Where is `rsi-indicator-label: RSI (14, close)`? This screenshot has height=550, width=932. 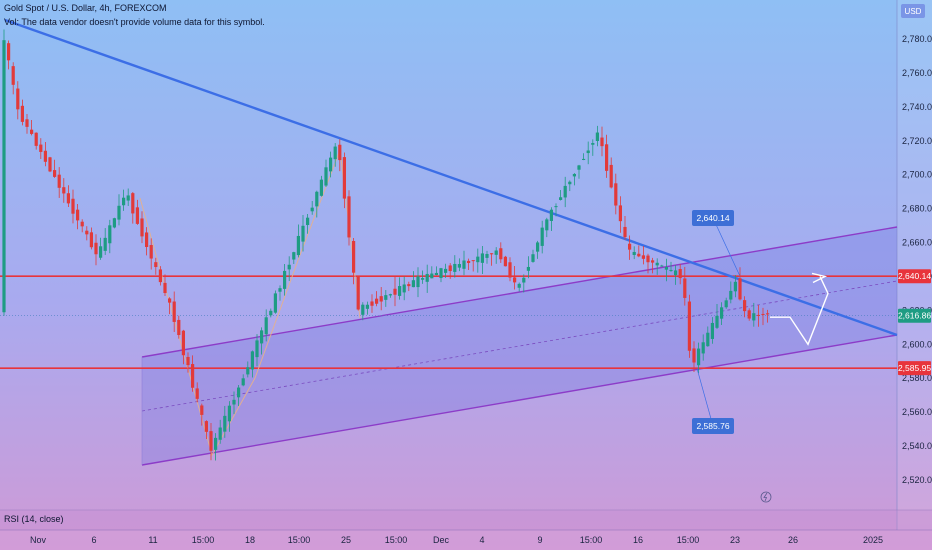
rsi-indicator-label: RSI (14, close) is located at coordinates (34, 519).